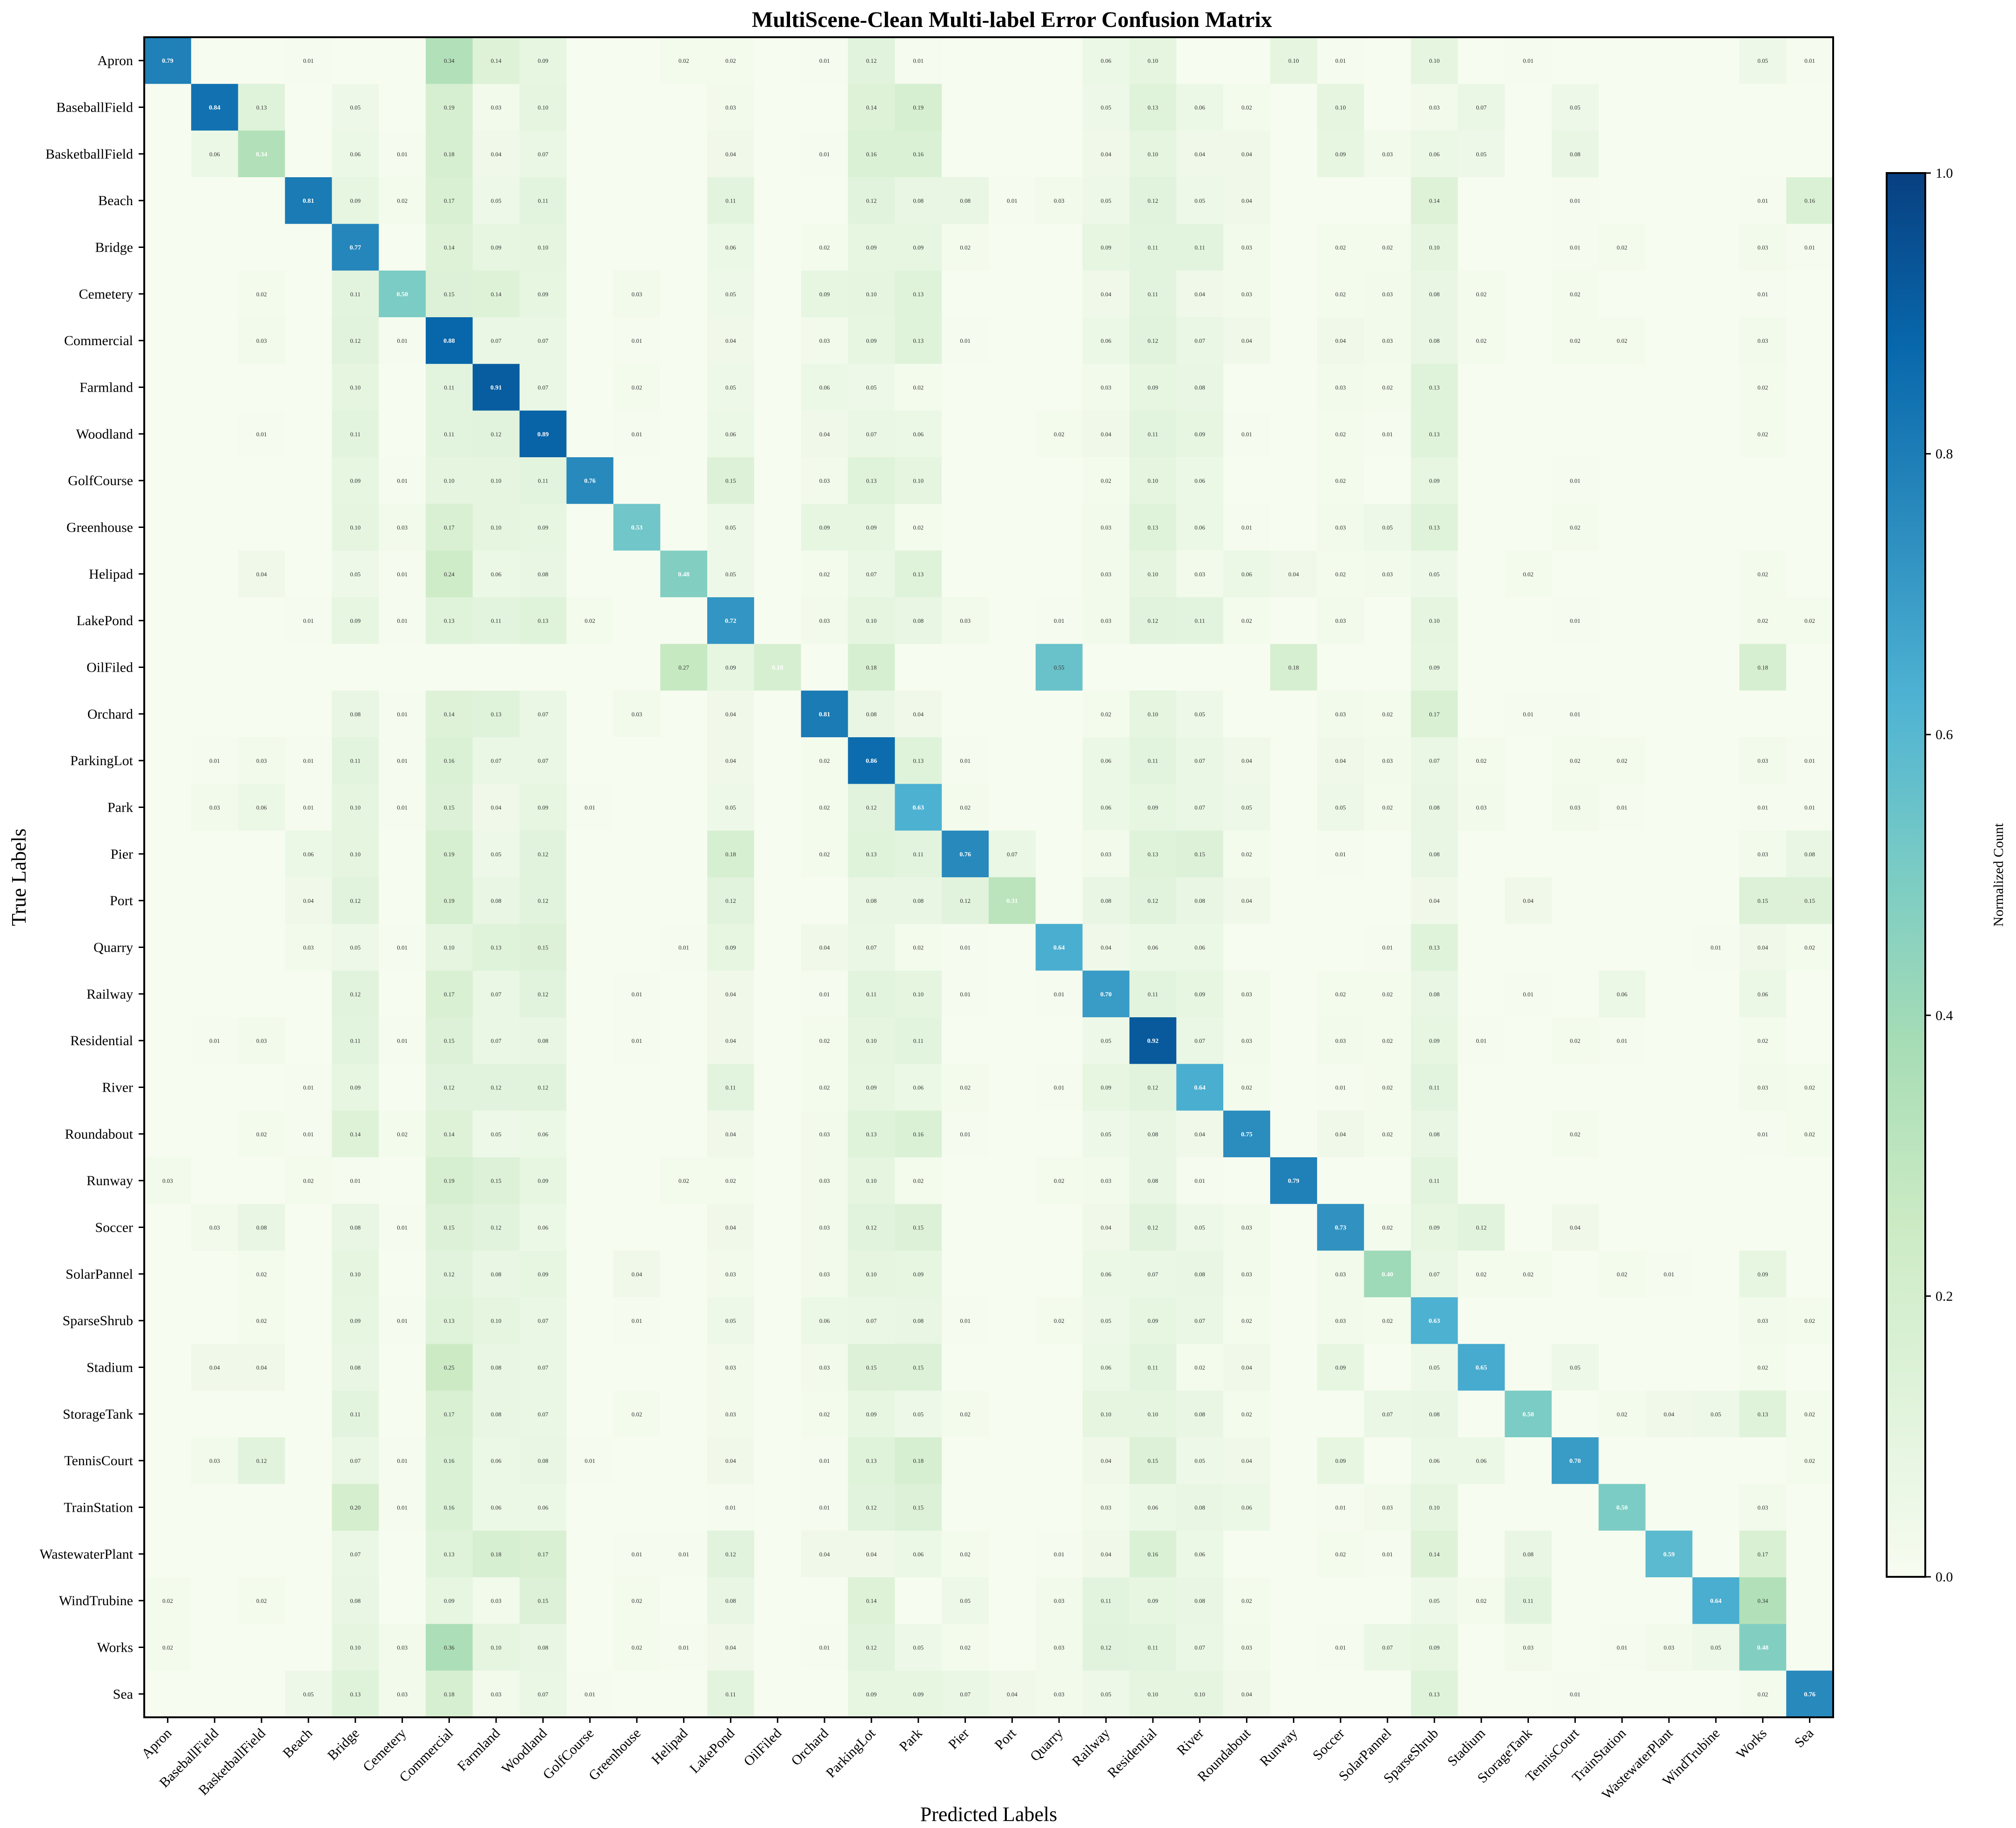 The width and height of the screenshot is (2016, 1828). What do you see at coordinates (1059, 667) in the screenshot?
I see `cell-value-label: 0.55` at bounding box center [1059, 667].